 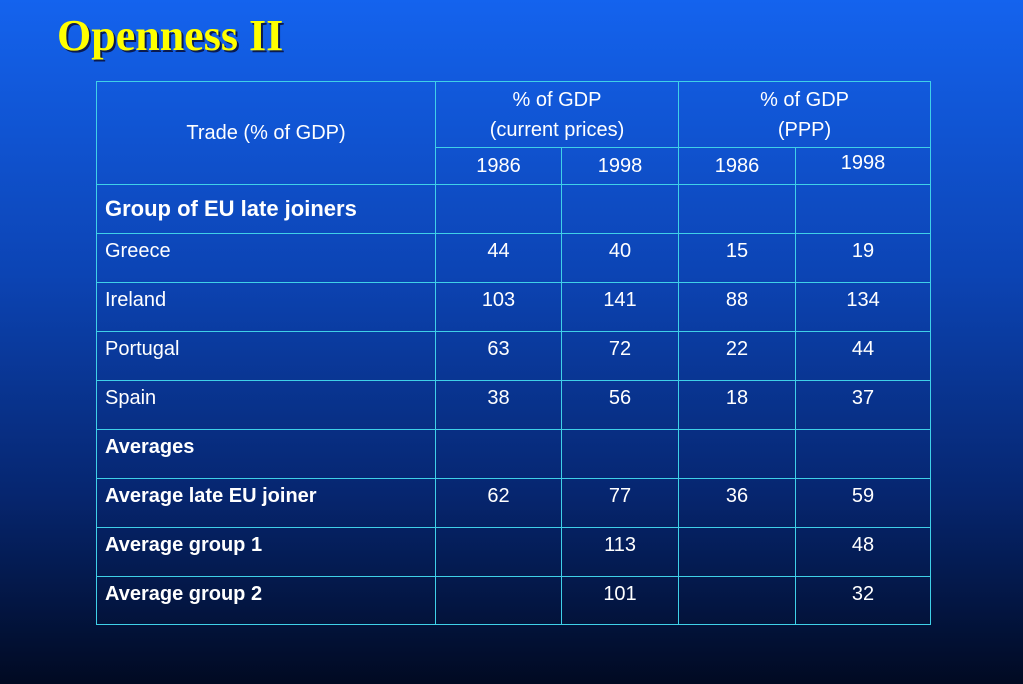 I want to click on table-row: Spain 38 56 18 37, so click(x=514, y=405).